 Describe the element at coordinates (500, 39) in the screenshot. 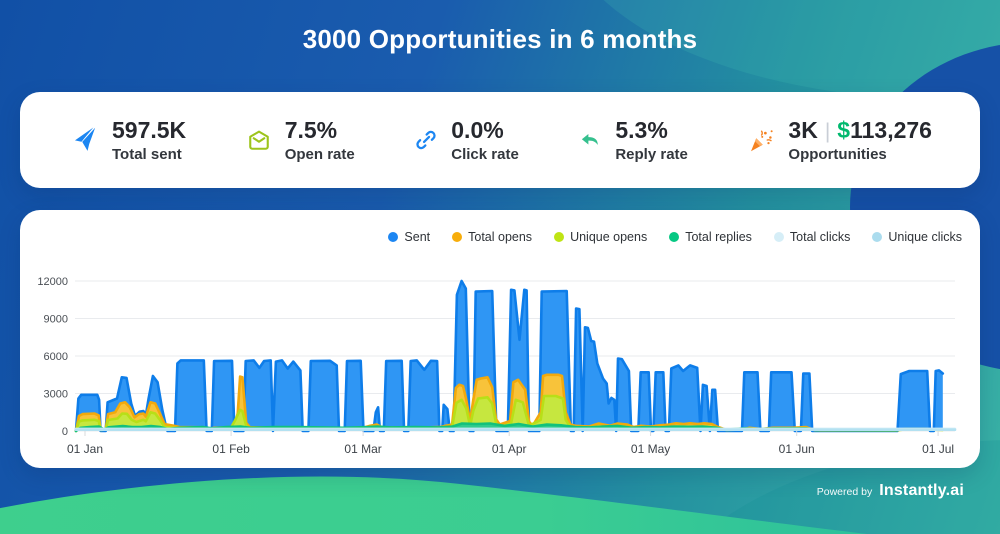

I see `page-title: 3000 Opportunities in 6 months` at that location.